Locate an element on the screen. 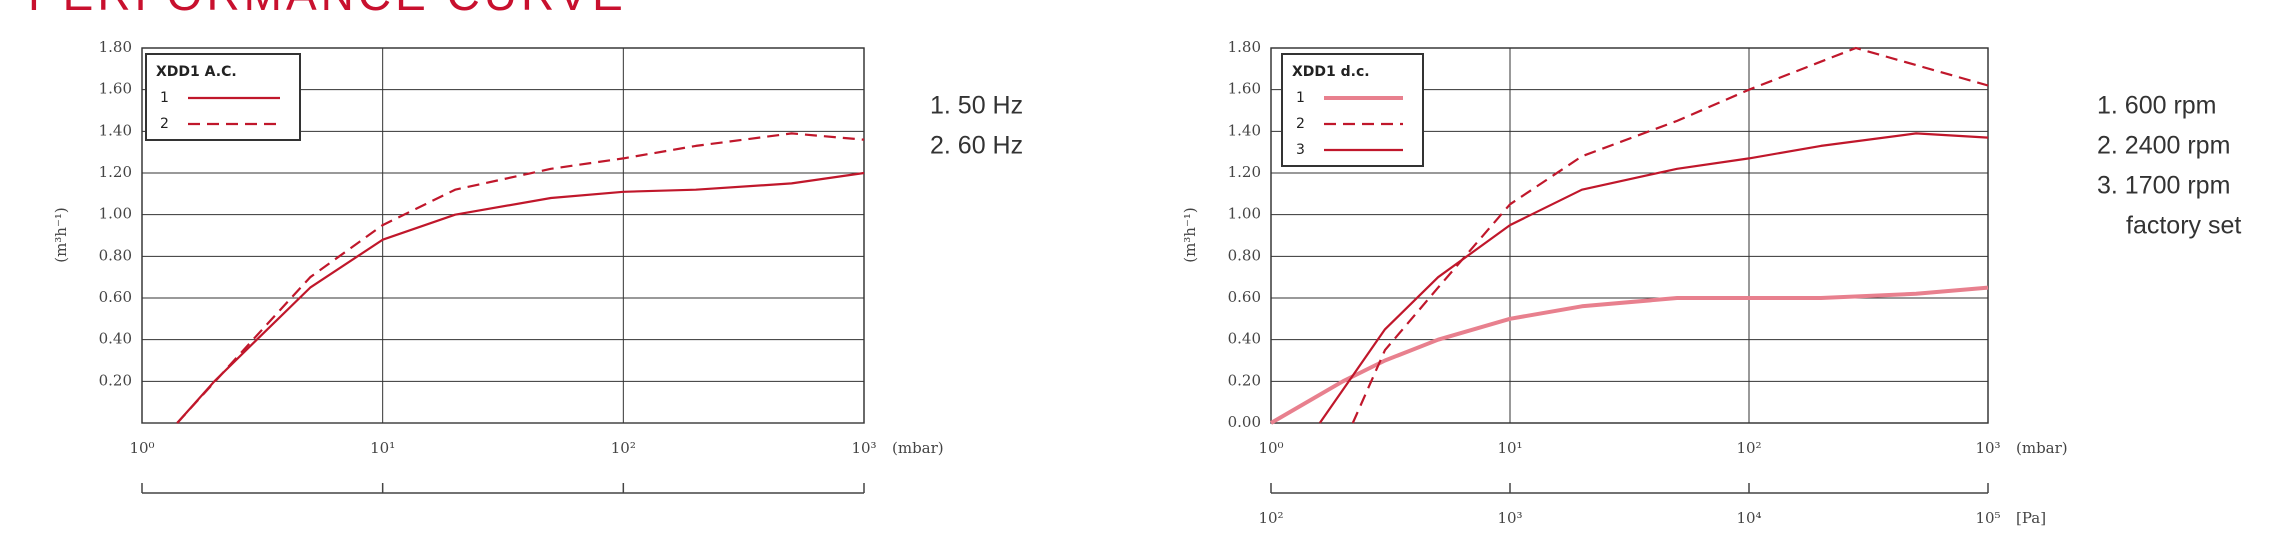  legend-title: XDD1 d.c. is located at coordinates (1331, 72).